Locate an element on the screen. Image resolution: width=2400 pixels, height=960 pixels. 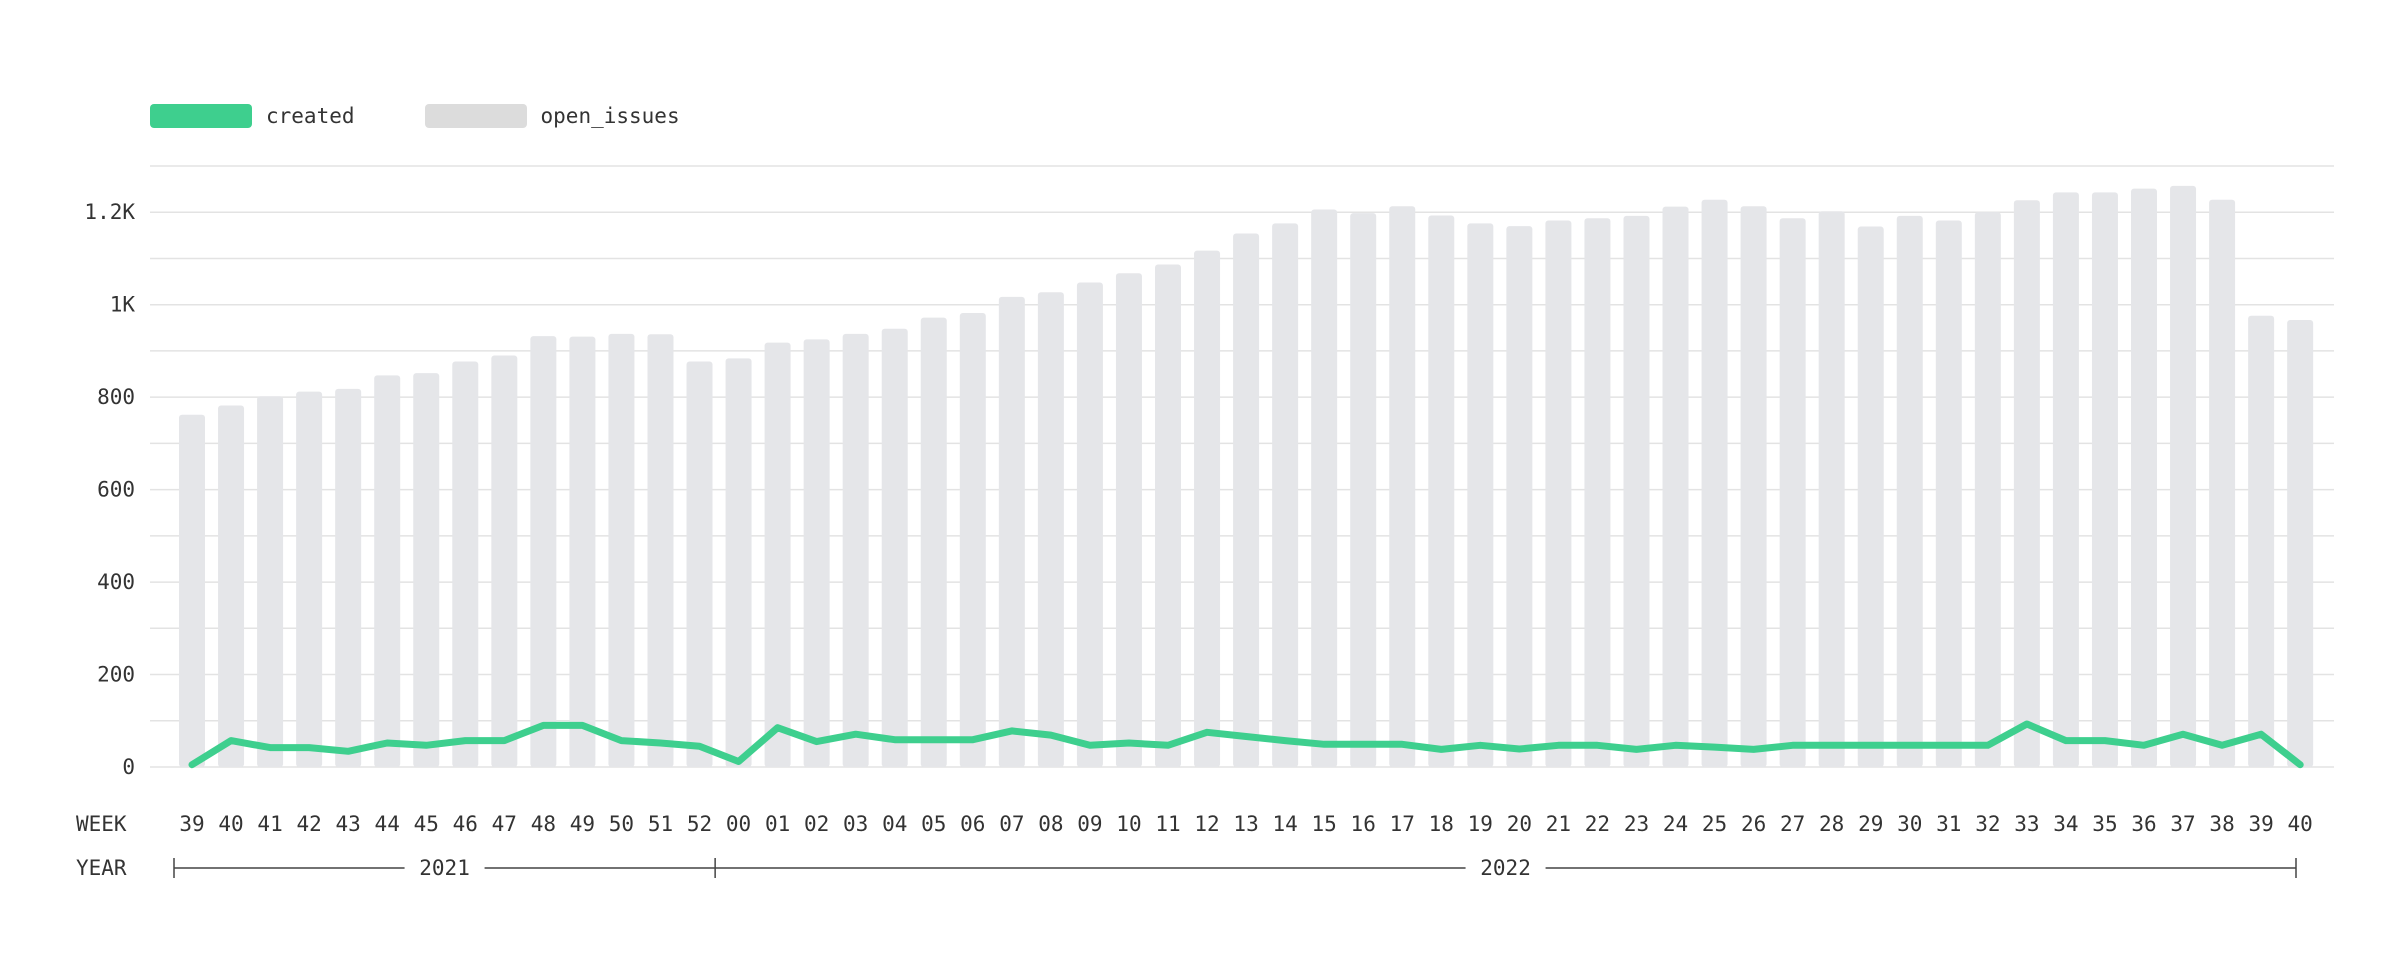
legend-swatch-created is located at coordinates (201, 116).